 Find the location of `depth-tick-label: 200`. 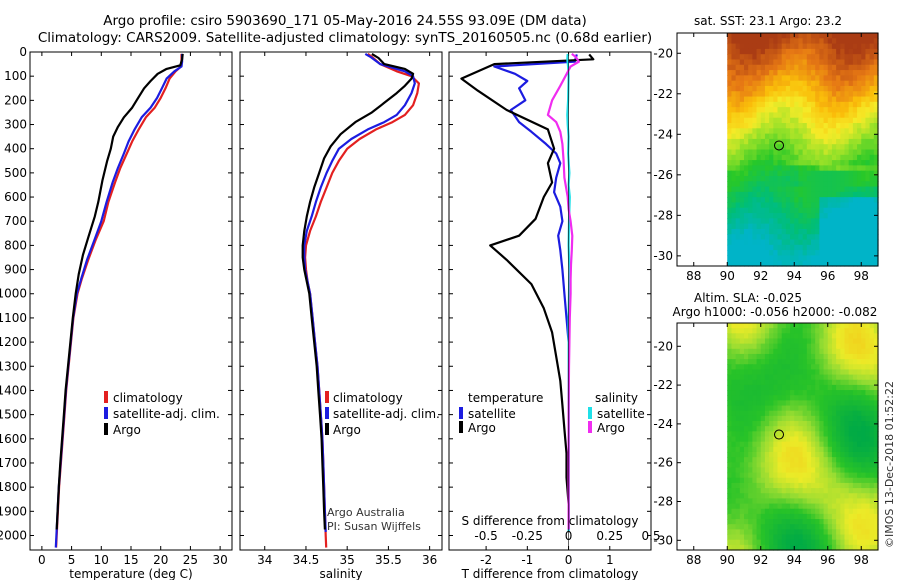

depth-tick-label: 200 is located at coordinates (15, 100).